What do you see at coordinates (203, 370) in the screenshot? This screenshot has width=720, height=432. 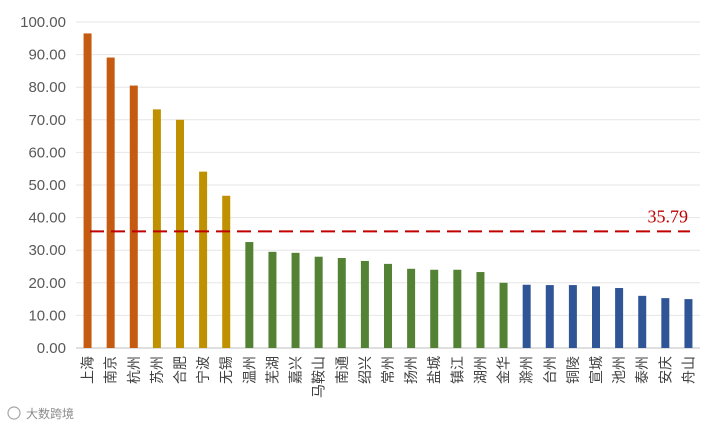 I see `x-tick-label: 宁波` at bounding box center [203, 370].